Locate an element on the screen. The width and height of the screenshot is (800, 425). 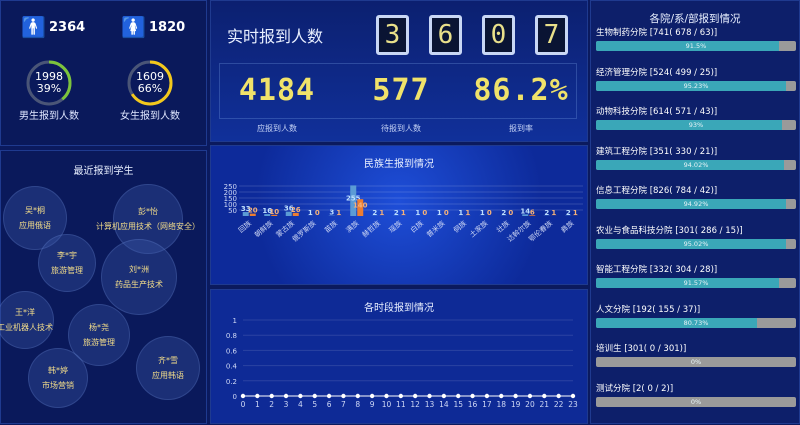
bar-value-label: 140 is located at coordinates (360, 206).